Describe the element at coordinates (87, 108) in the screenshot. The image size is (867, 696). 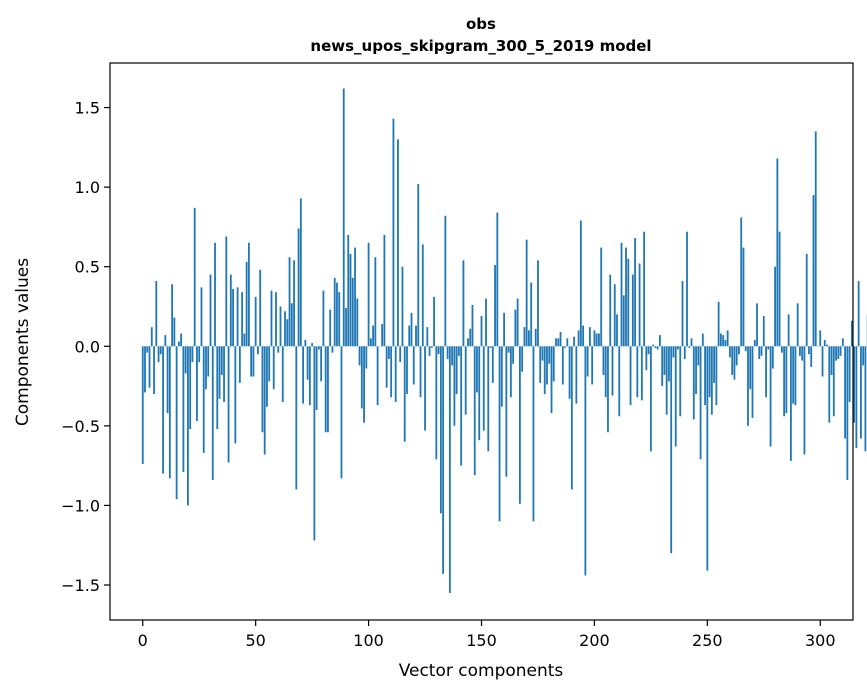
I see `y-tick-label-6: 1.5` at that location.